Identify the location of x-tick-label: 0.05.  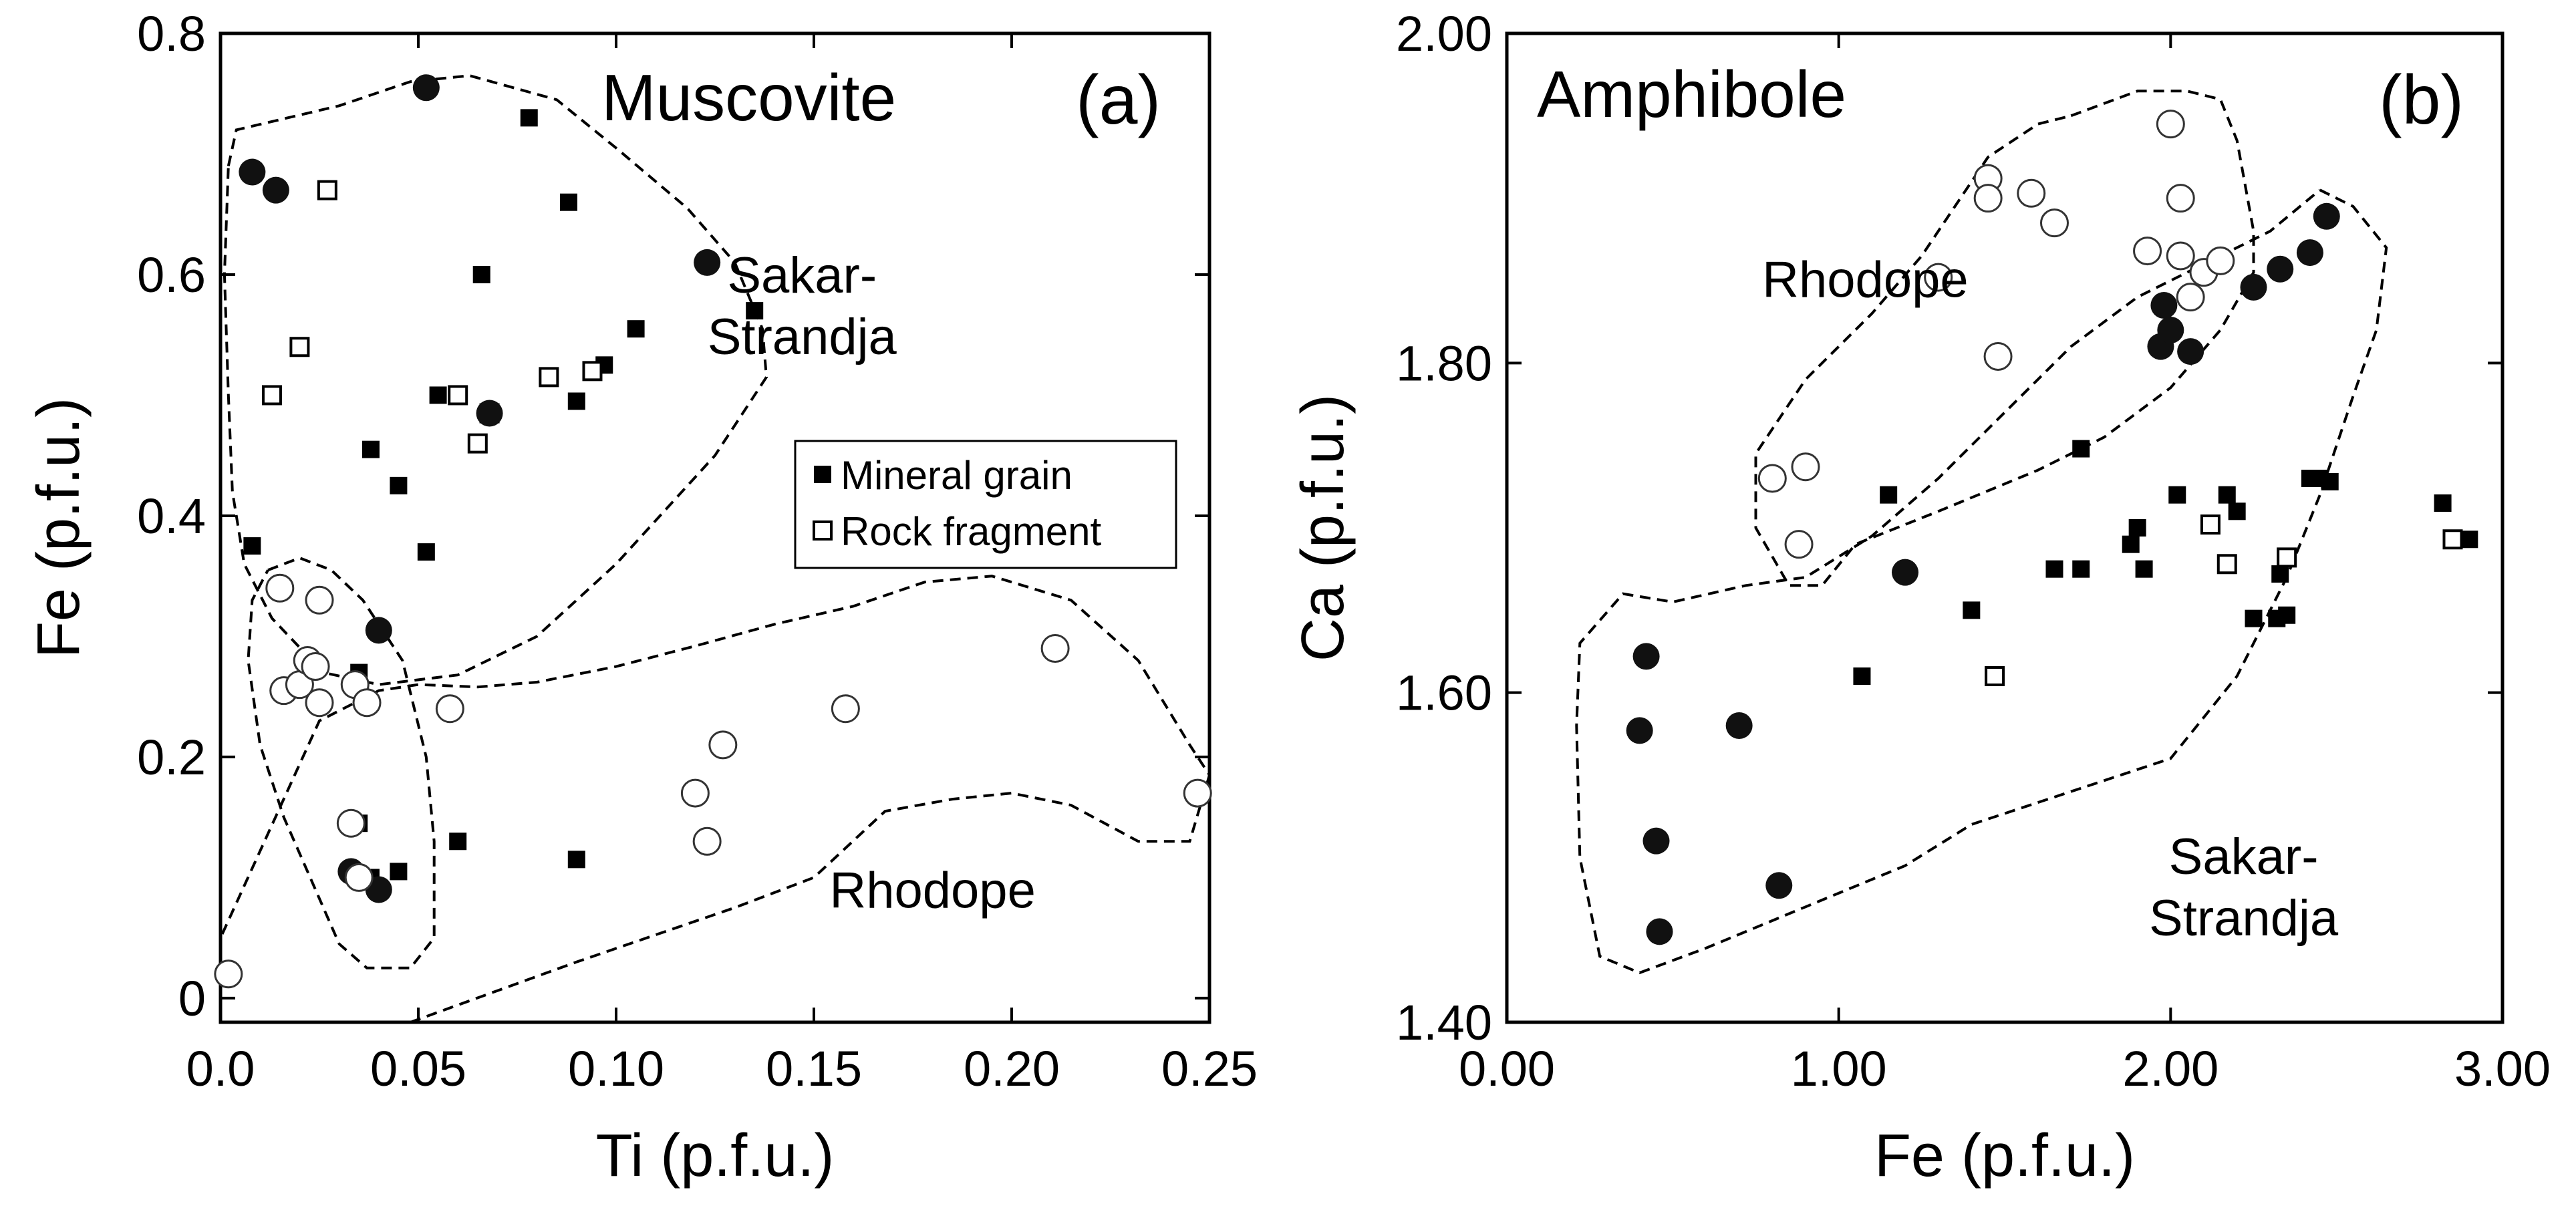
(418, 1068).